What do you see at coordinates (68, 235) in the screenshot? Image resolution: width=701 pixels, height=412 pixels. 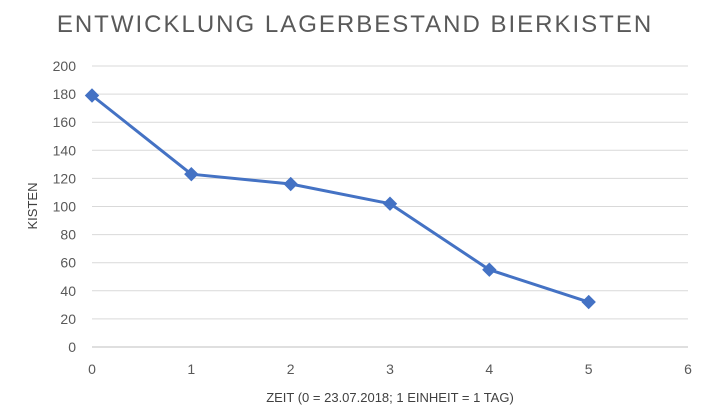 I see `y-tick-label: 80` at bounding box center [68, 235].